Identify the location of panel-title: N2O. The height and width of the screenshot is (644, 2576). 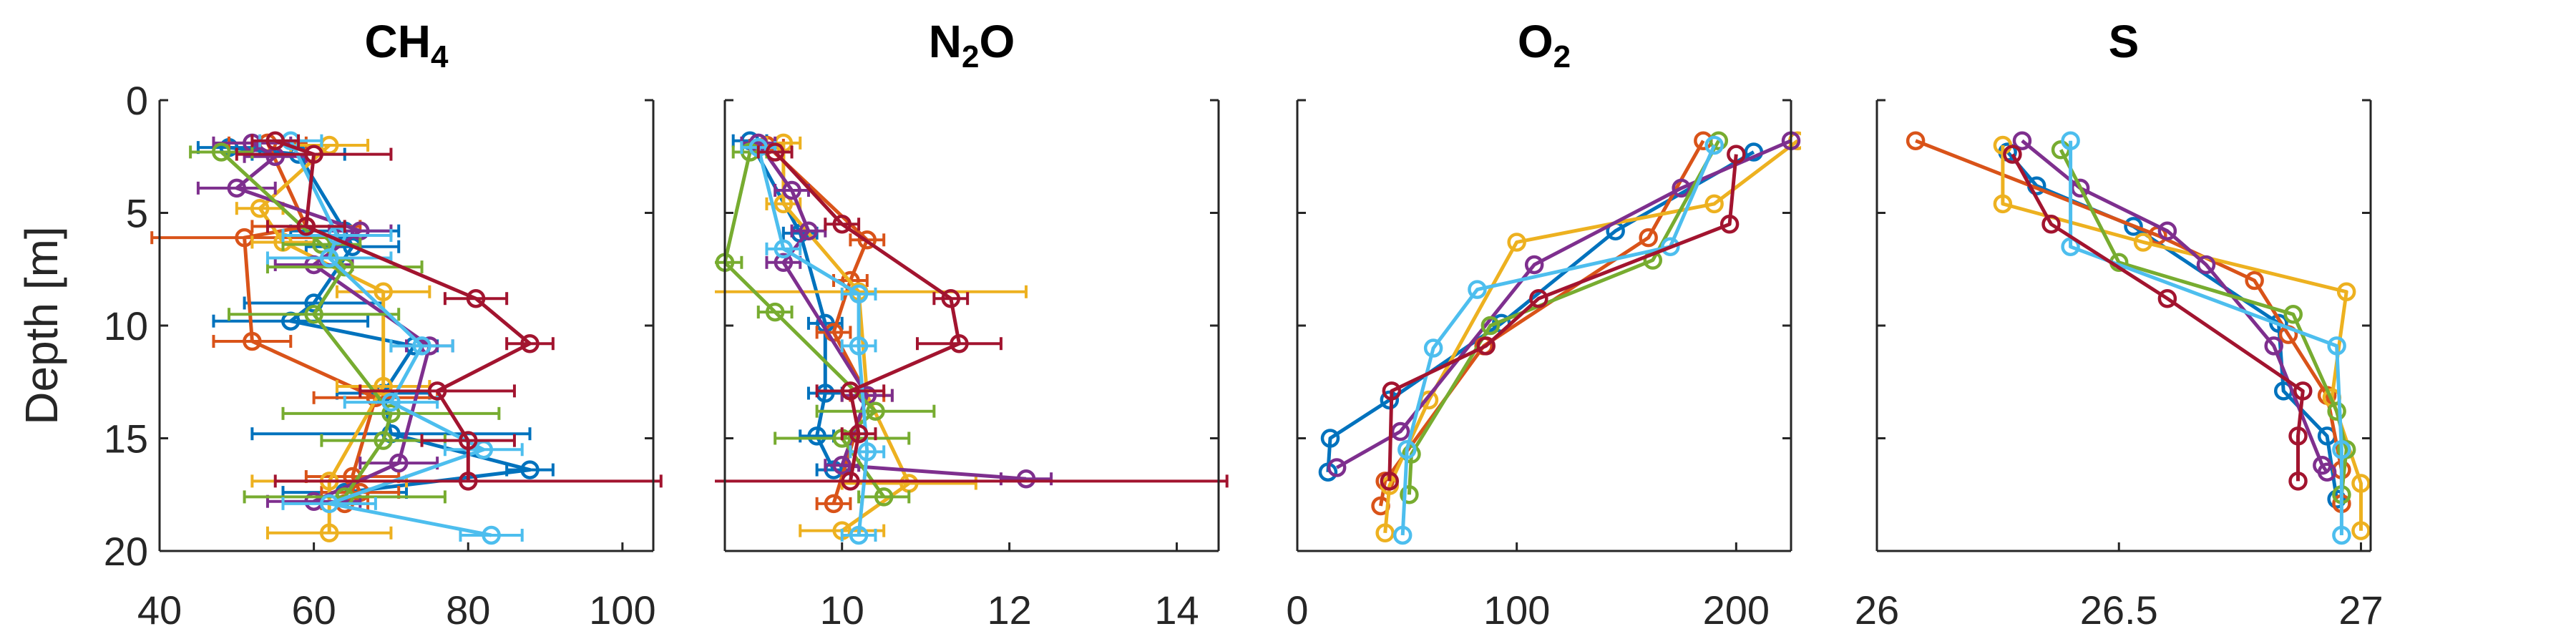
(972, 45).